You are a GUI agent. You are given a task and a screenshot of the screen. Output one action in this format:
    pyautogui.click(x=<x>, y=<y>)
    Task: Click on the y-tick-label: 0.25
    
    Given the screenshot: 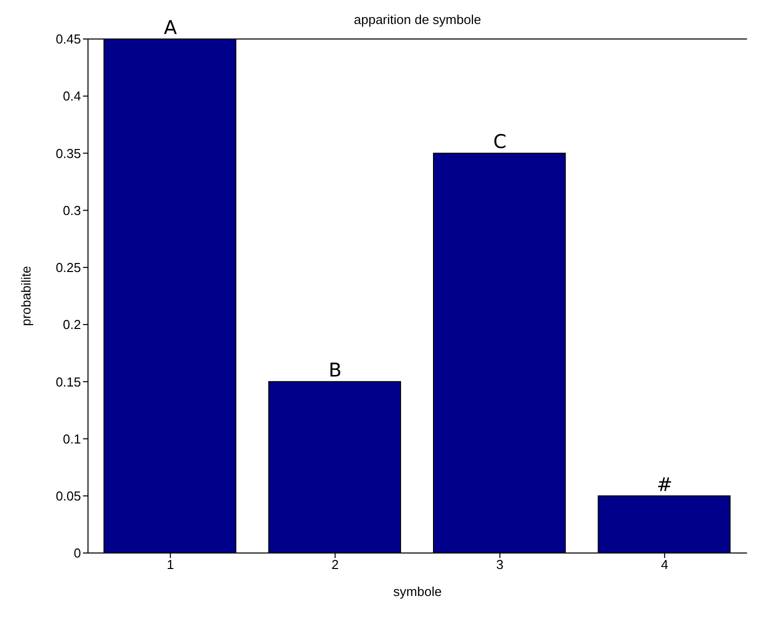 What is the action you would take?
    pyautogui.click(x=68, y=268)
    